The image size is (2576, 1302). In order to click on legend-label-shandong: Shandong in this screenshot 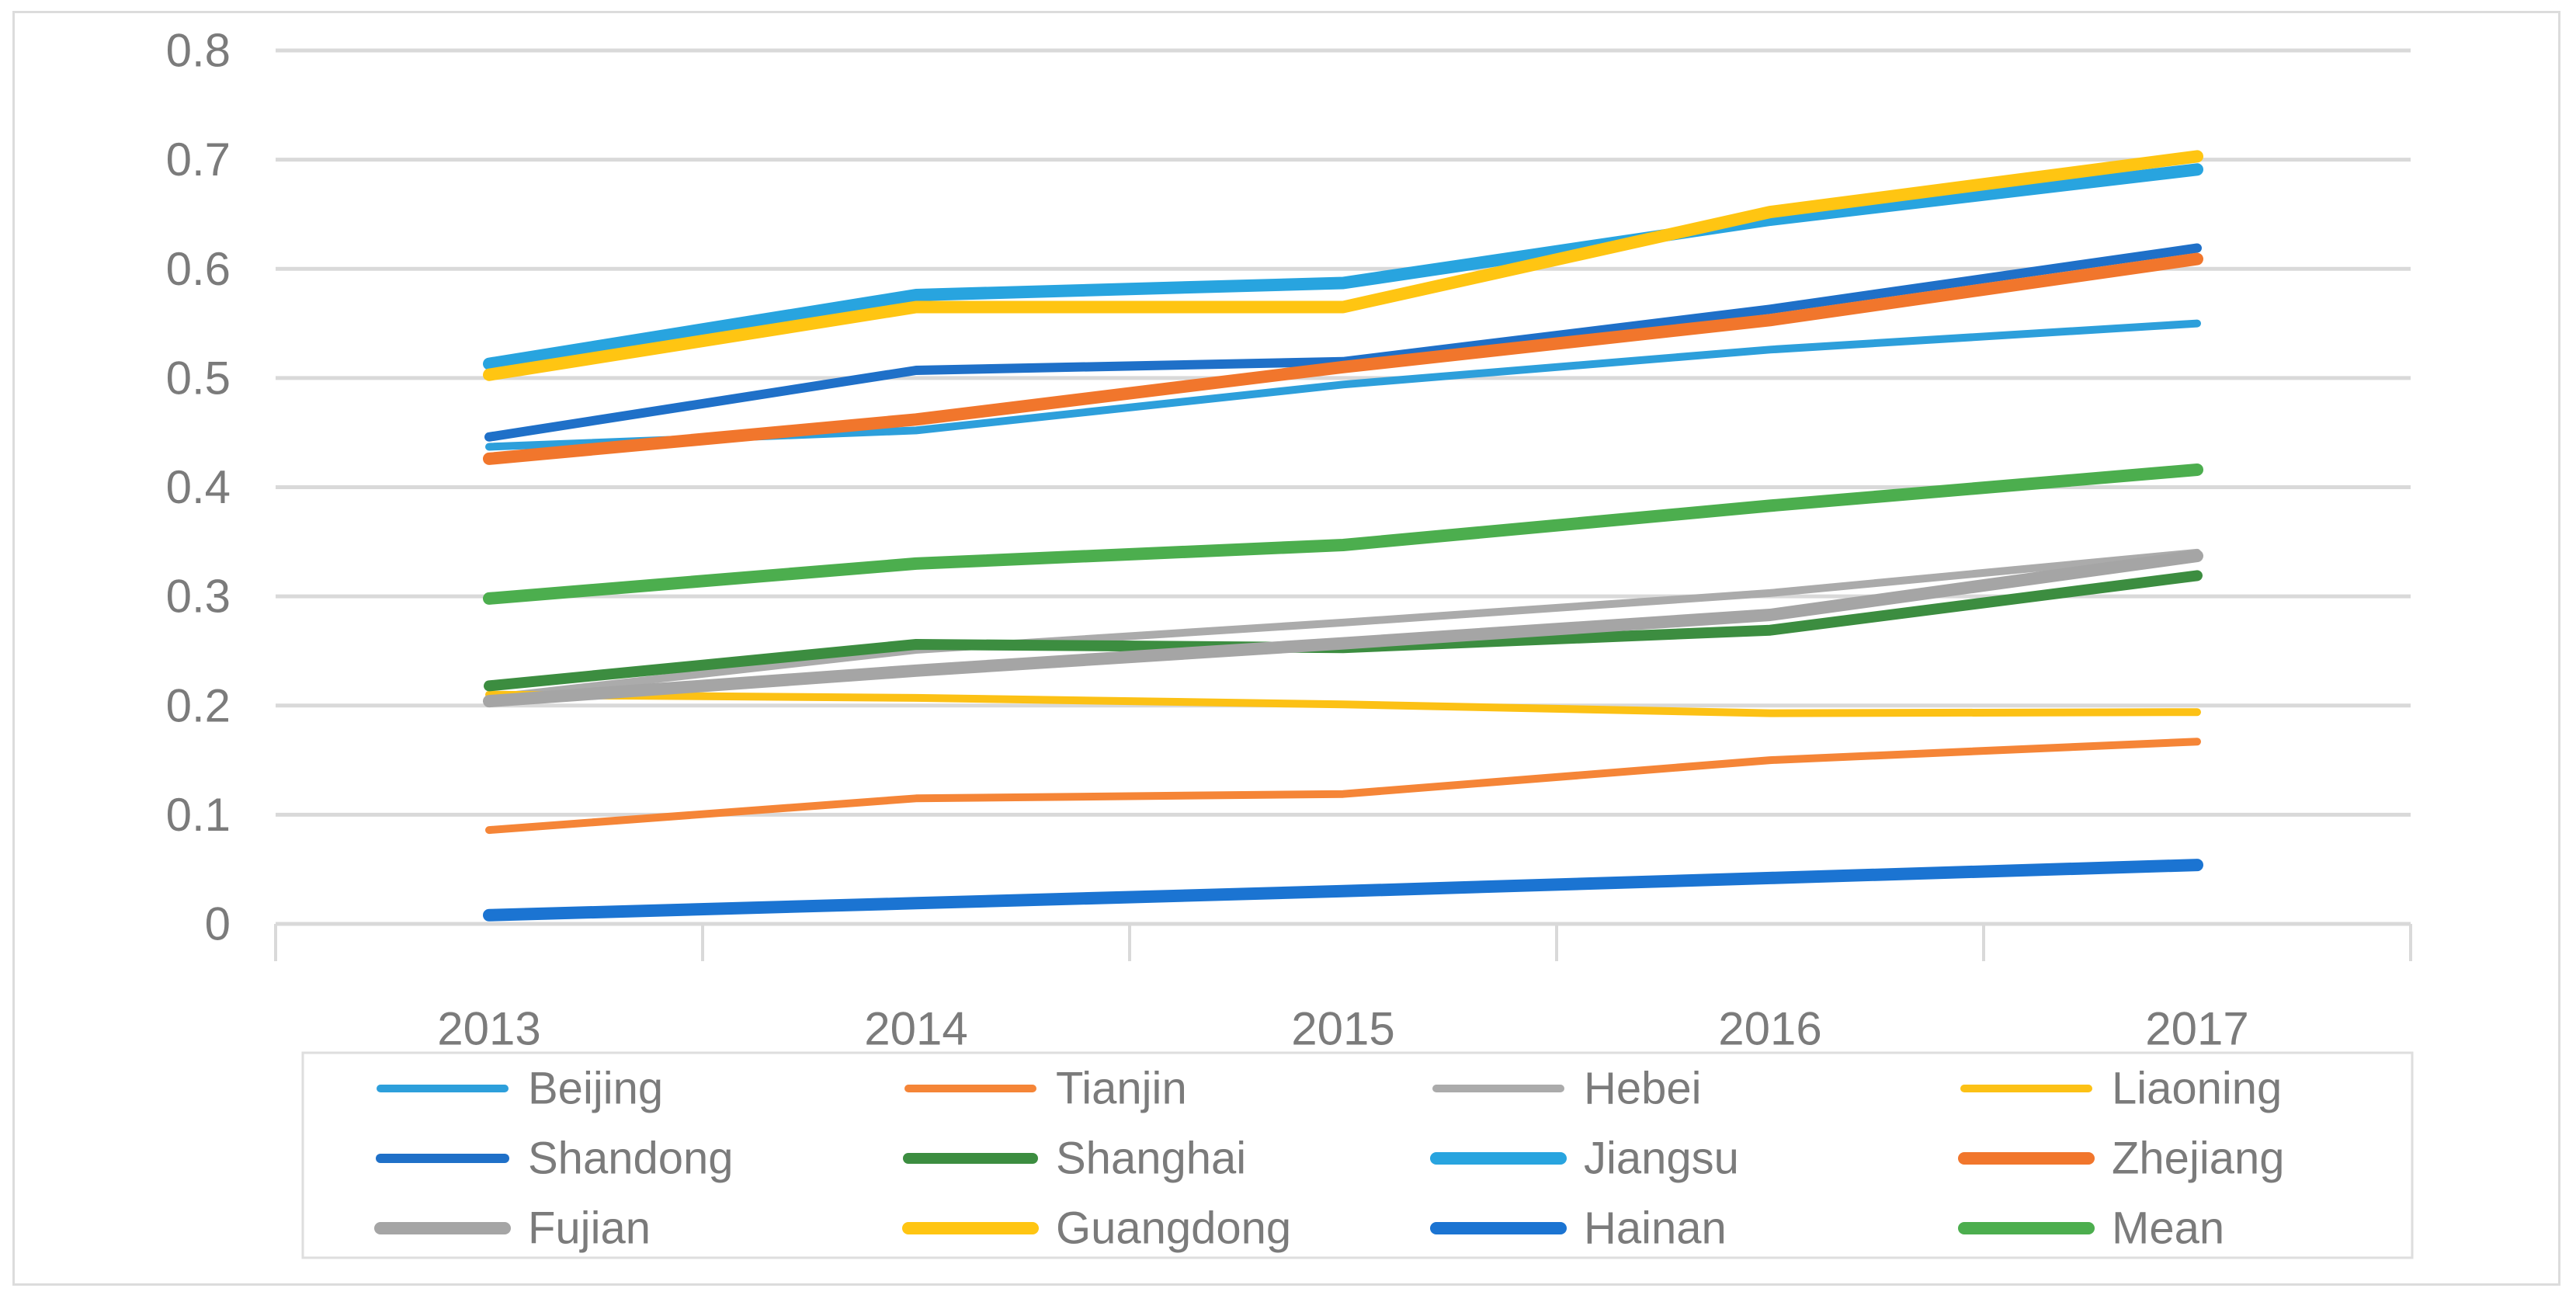, I will do `click(630, 1159)`.